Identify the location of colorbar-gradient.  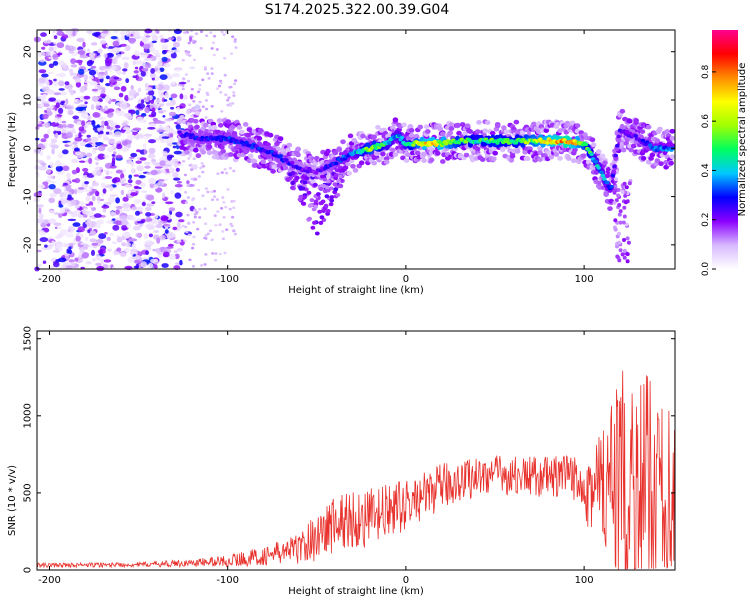
(725, 149).